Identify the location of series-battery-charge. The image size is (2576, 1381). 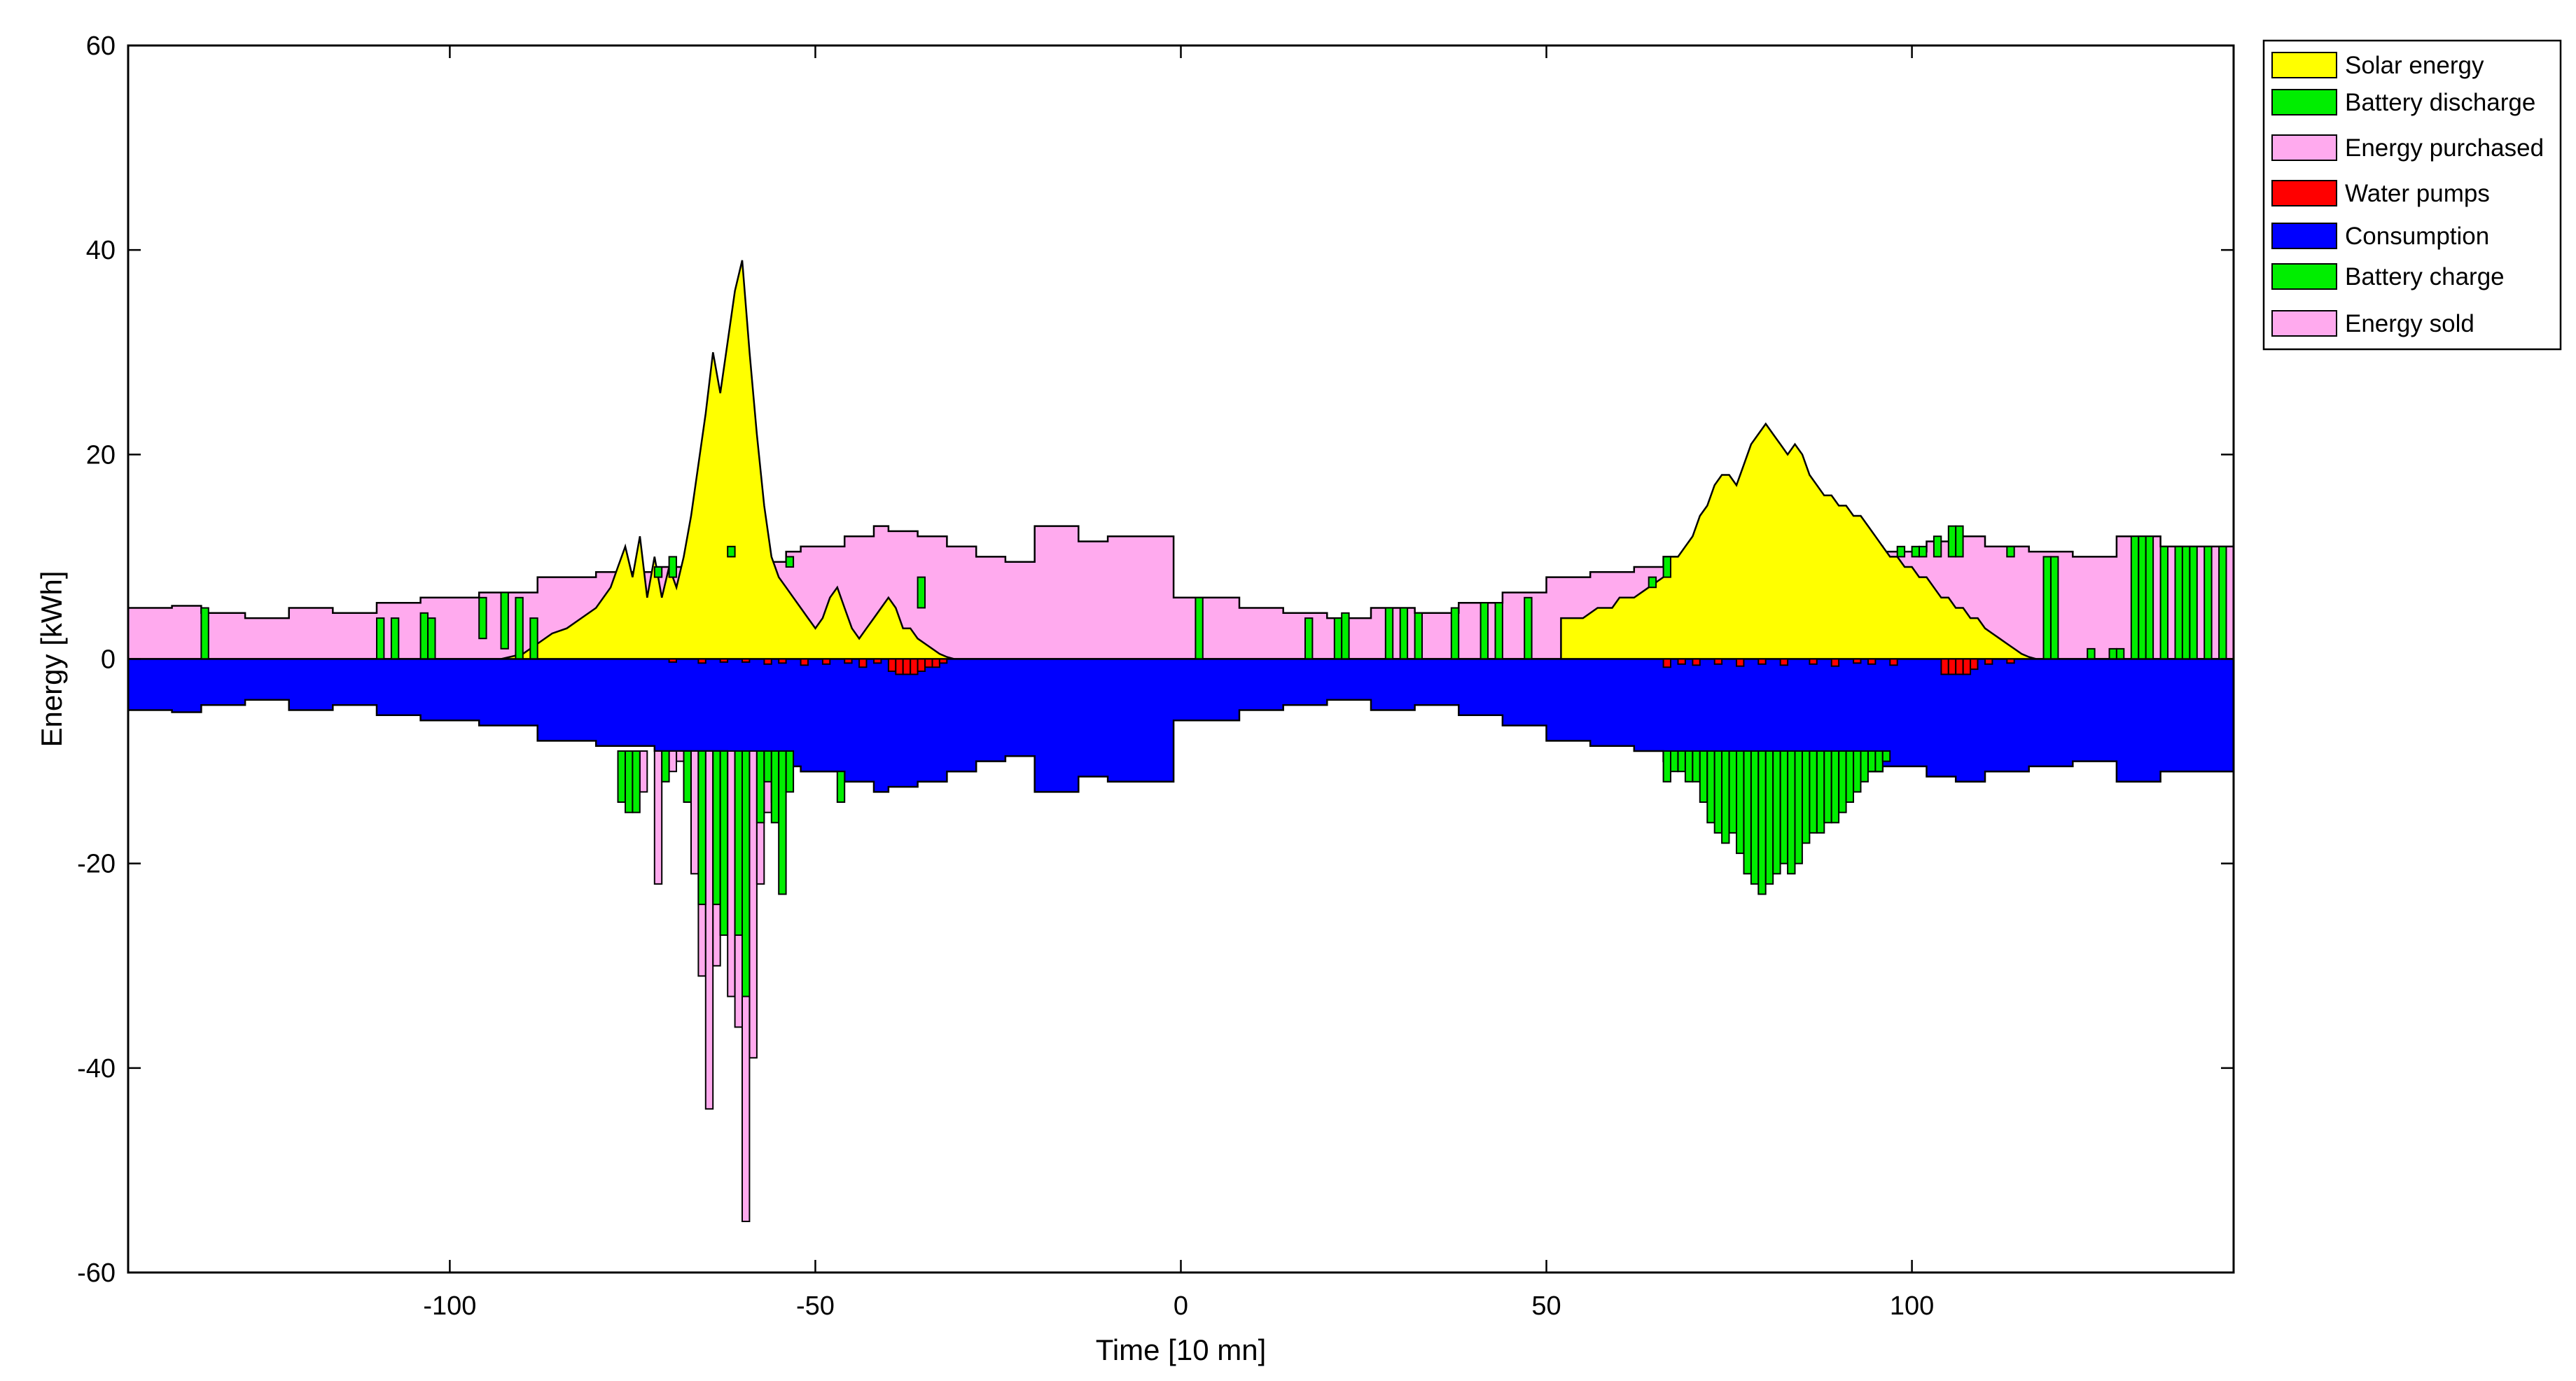
(1254, 873).